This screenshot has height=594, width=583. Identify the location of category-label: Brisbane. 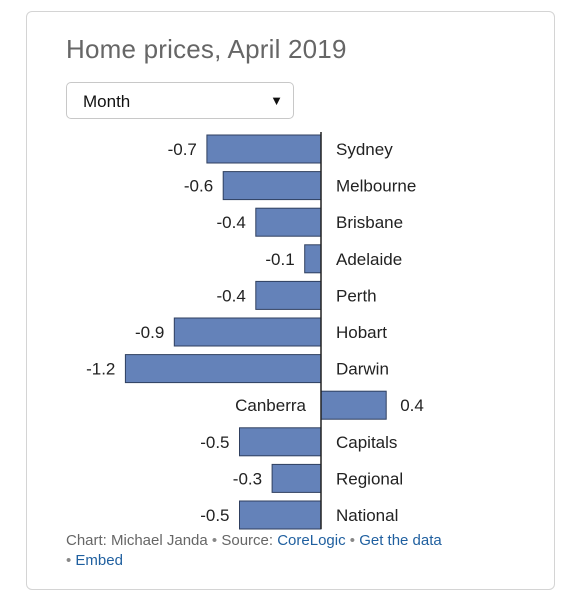
(369, 222).